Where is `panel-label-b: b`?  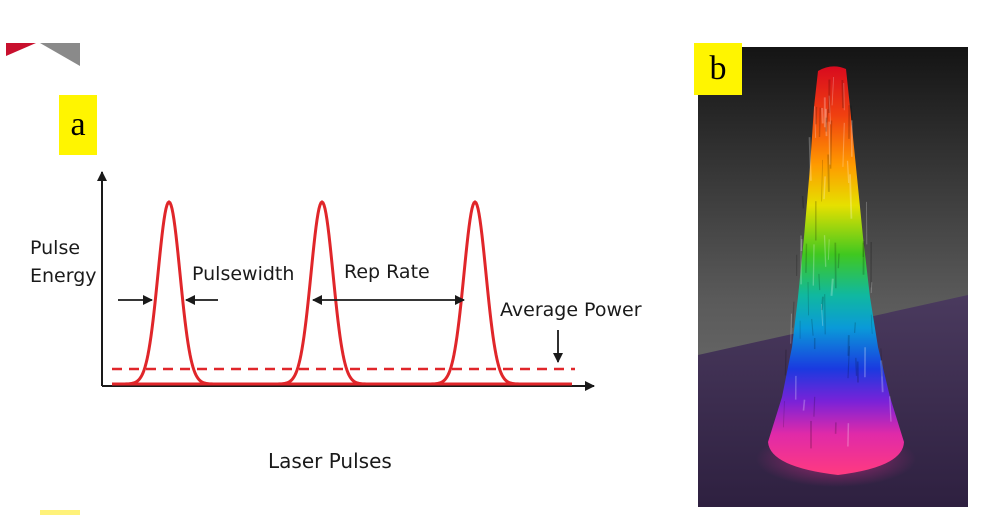
panel-label-b: b is located at coordinates (718, 69).